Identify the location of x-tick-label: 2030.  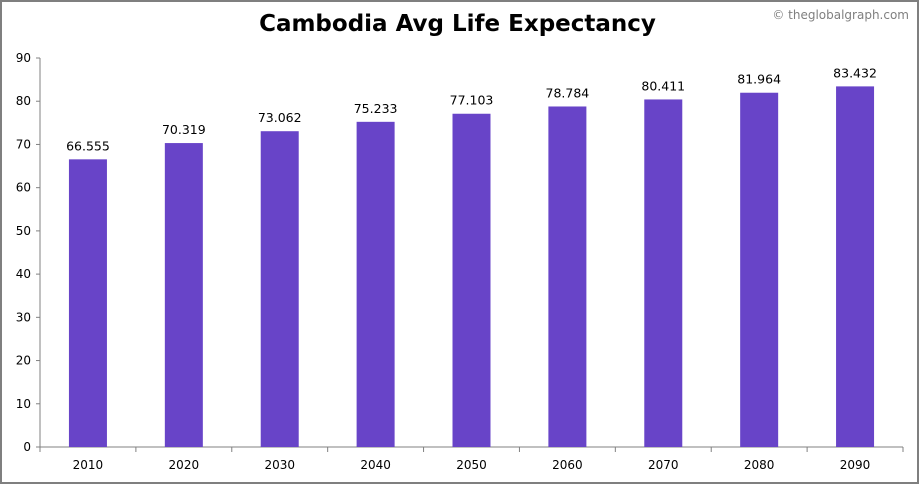
(279, 465).